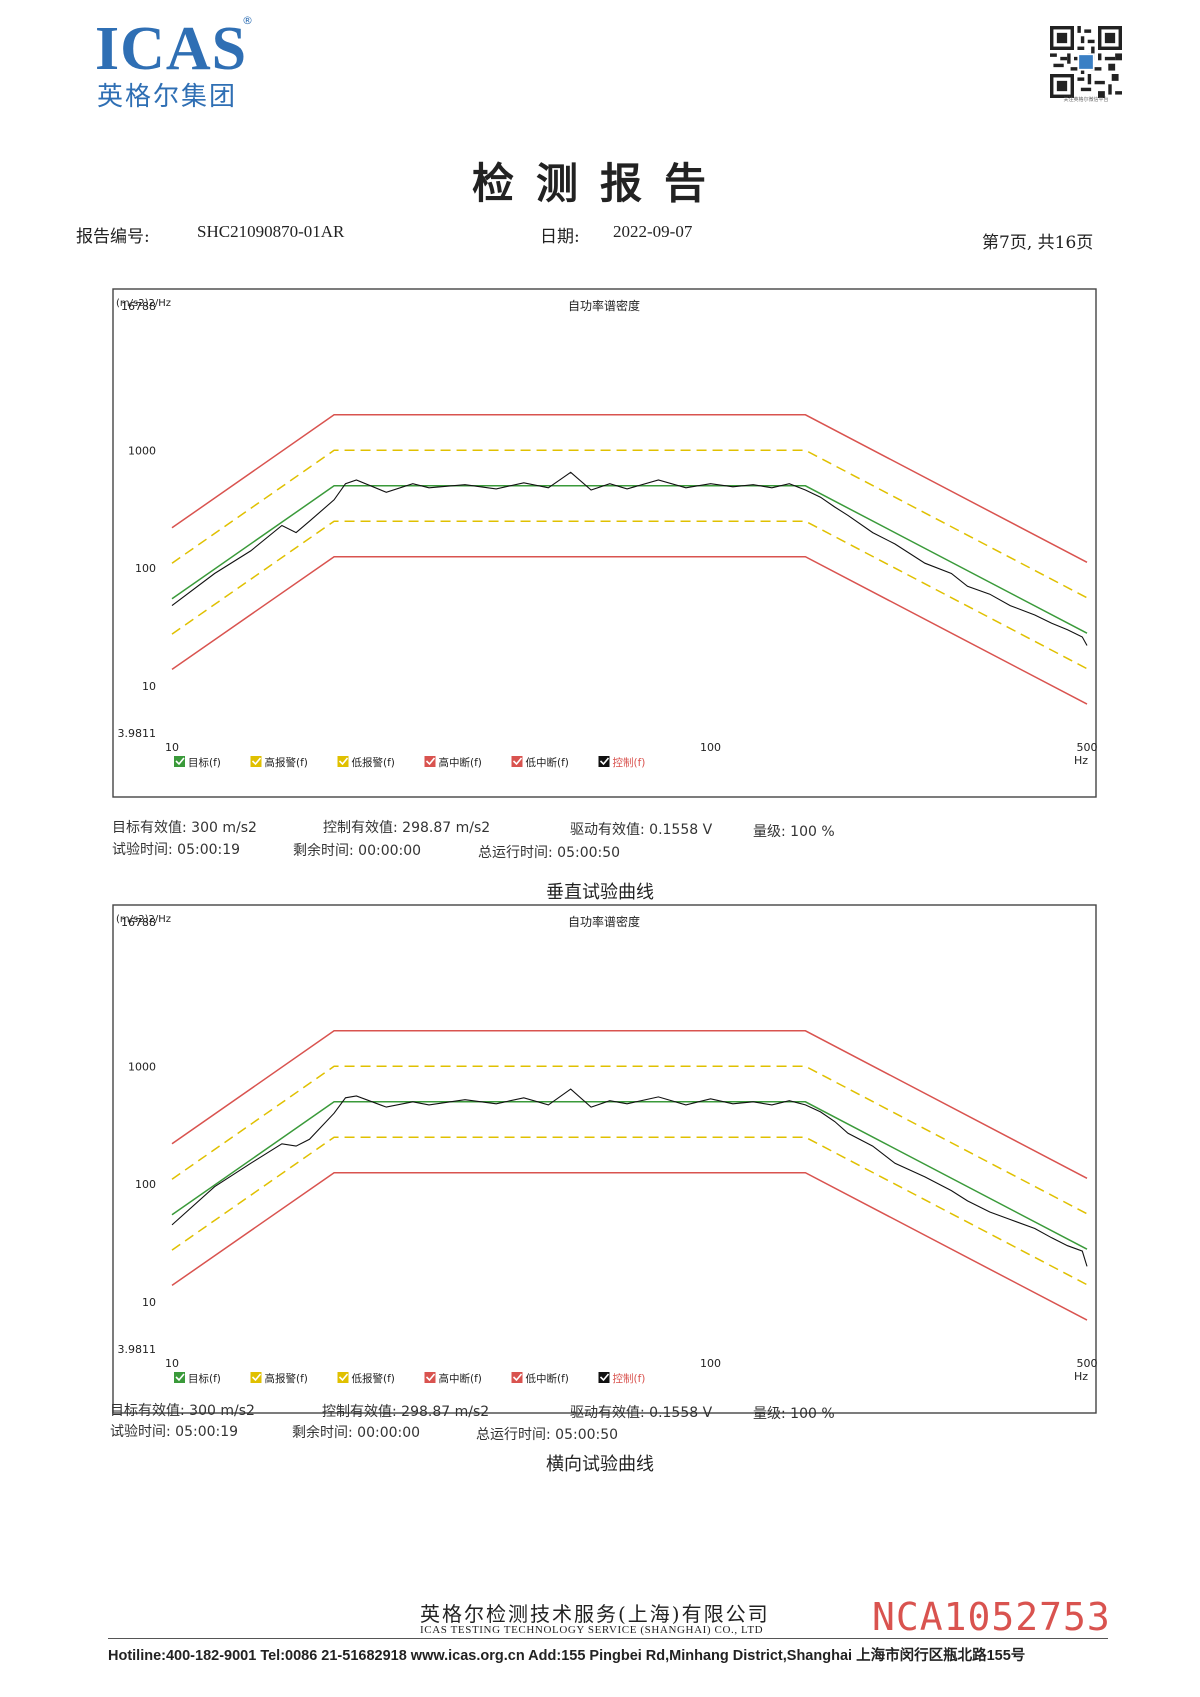 Image resolution: width=1200 pixels, height=1697 pixels. What do you see at coordinates (629, 762) in the screenshot?
I see `legend-item: 控制(f)` at bounding box center [629, 762].